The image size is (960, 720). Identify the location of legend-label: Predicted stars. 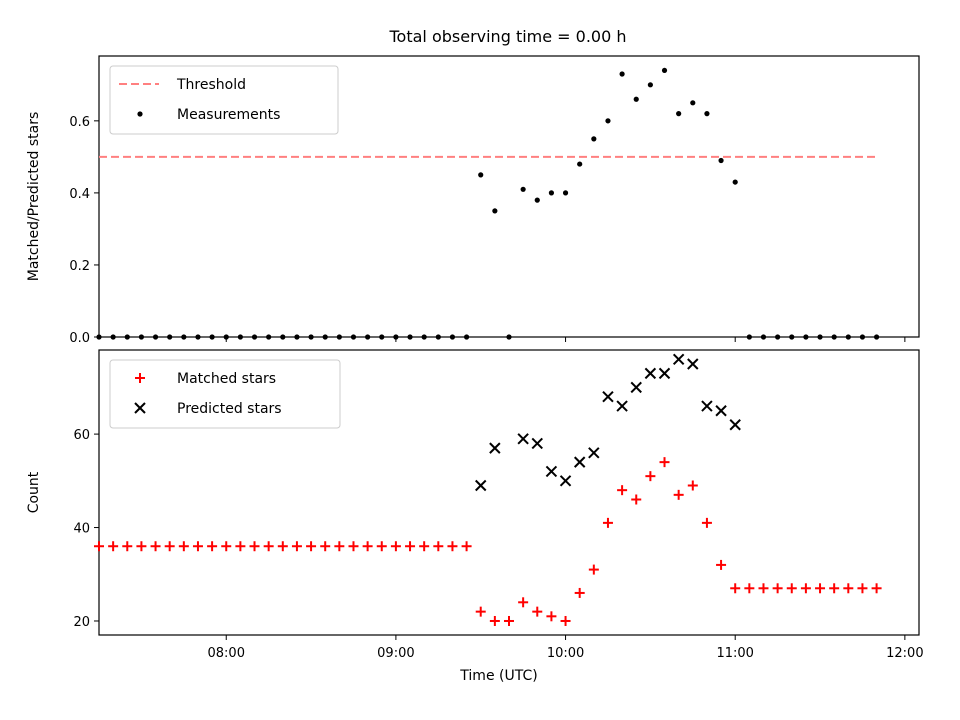
(229, 409).